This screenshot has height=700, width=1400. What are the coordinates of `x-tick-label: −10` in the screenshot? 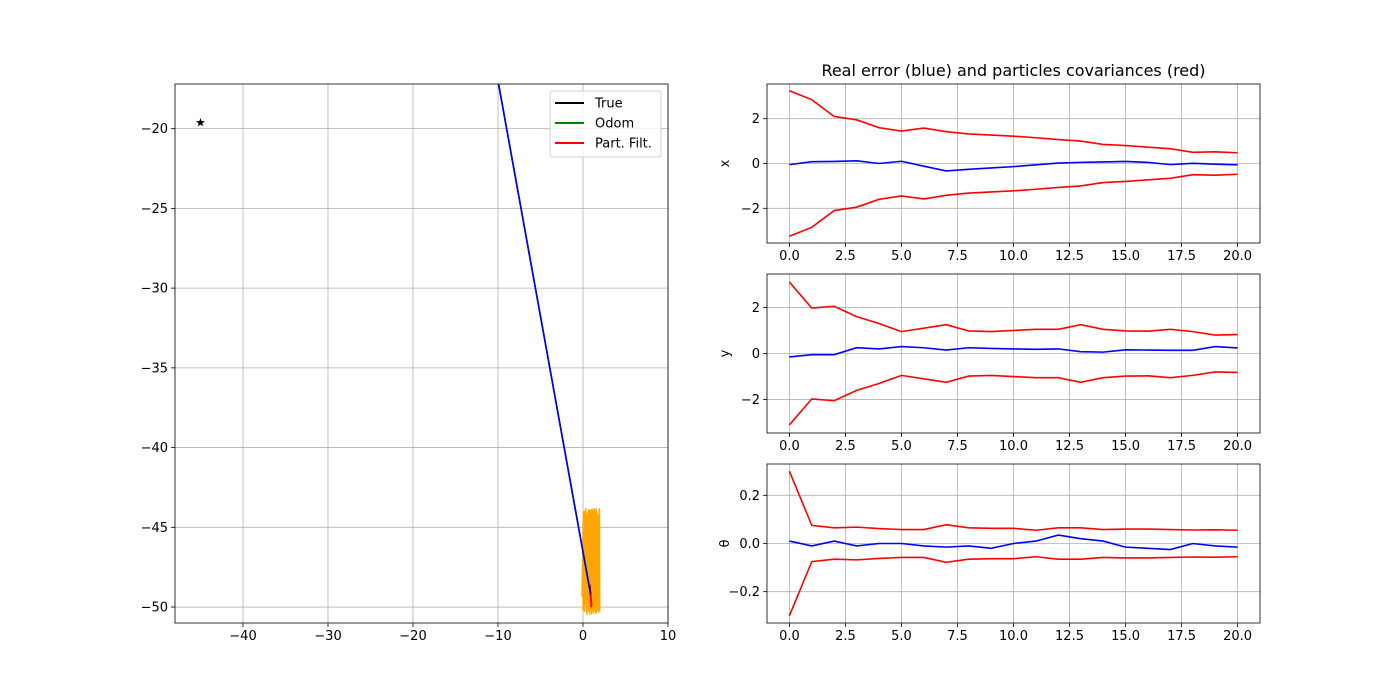 It's located at (497, 636).